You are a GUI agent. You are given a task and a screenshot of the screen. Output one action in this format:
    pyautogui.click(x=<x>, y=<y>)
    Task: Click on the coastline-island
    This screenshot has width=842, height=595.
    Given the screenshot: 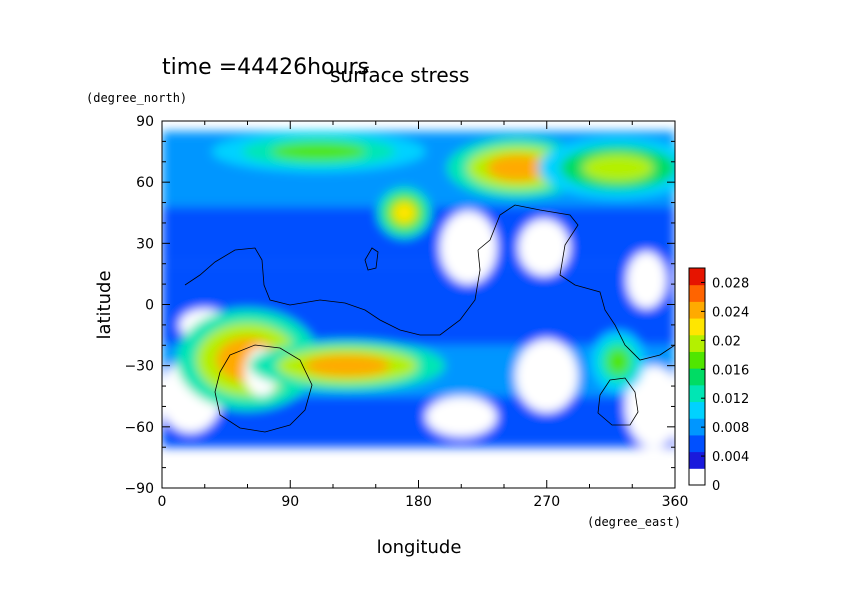 What is the action you would take?
    pyautogui.click(x=371, y=259)
    